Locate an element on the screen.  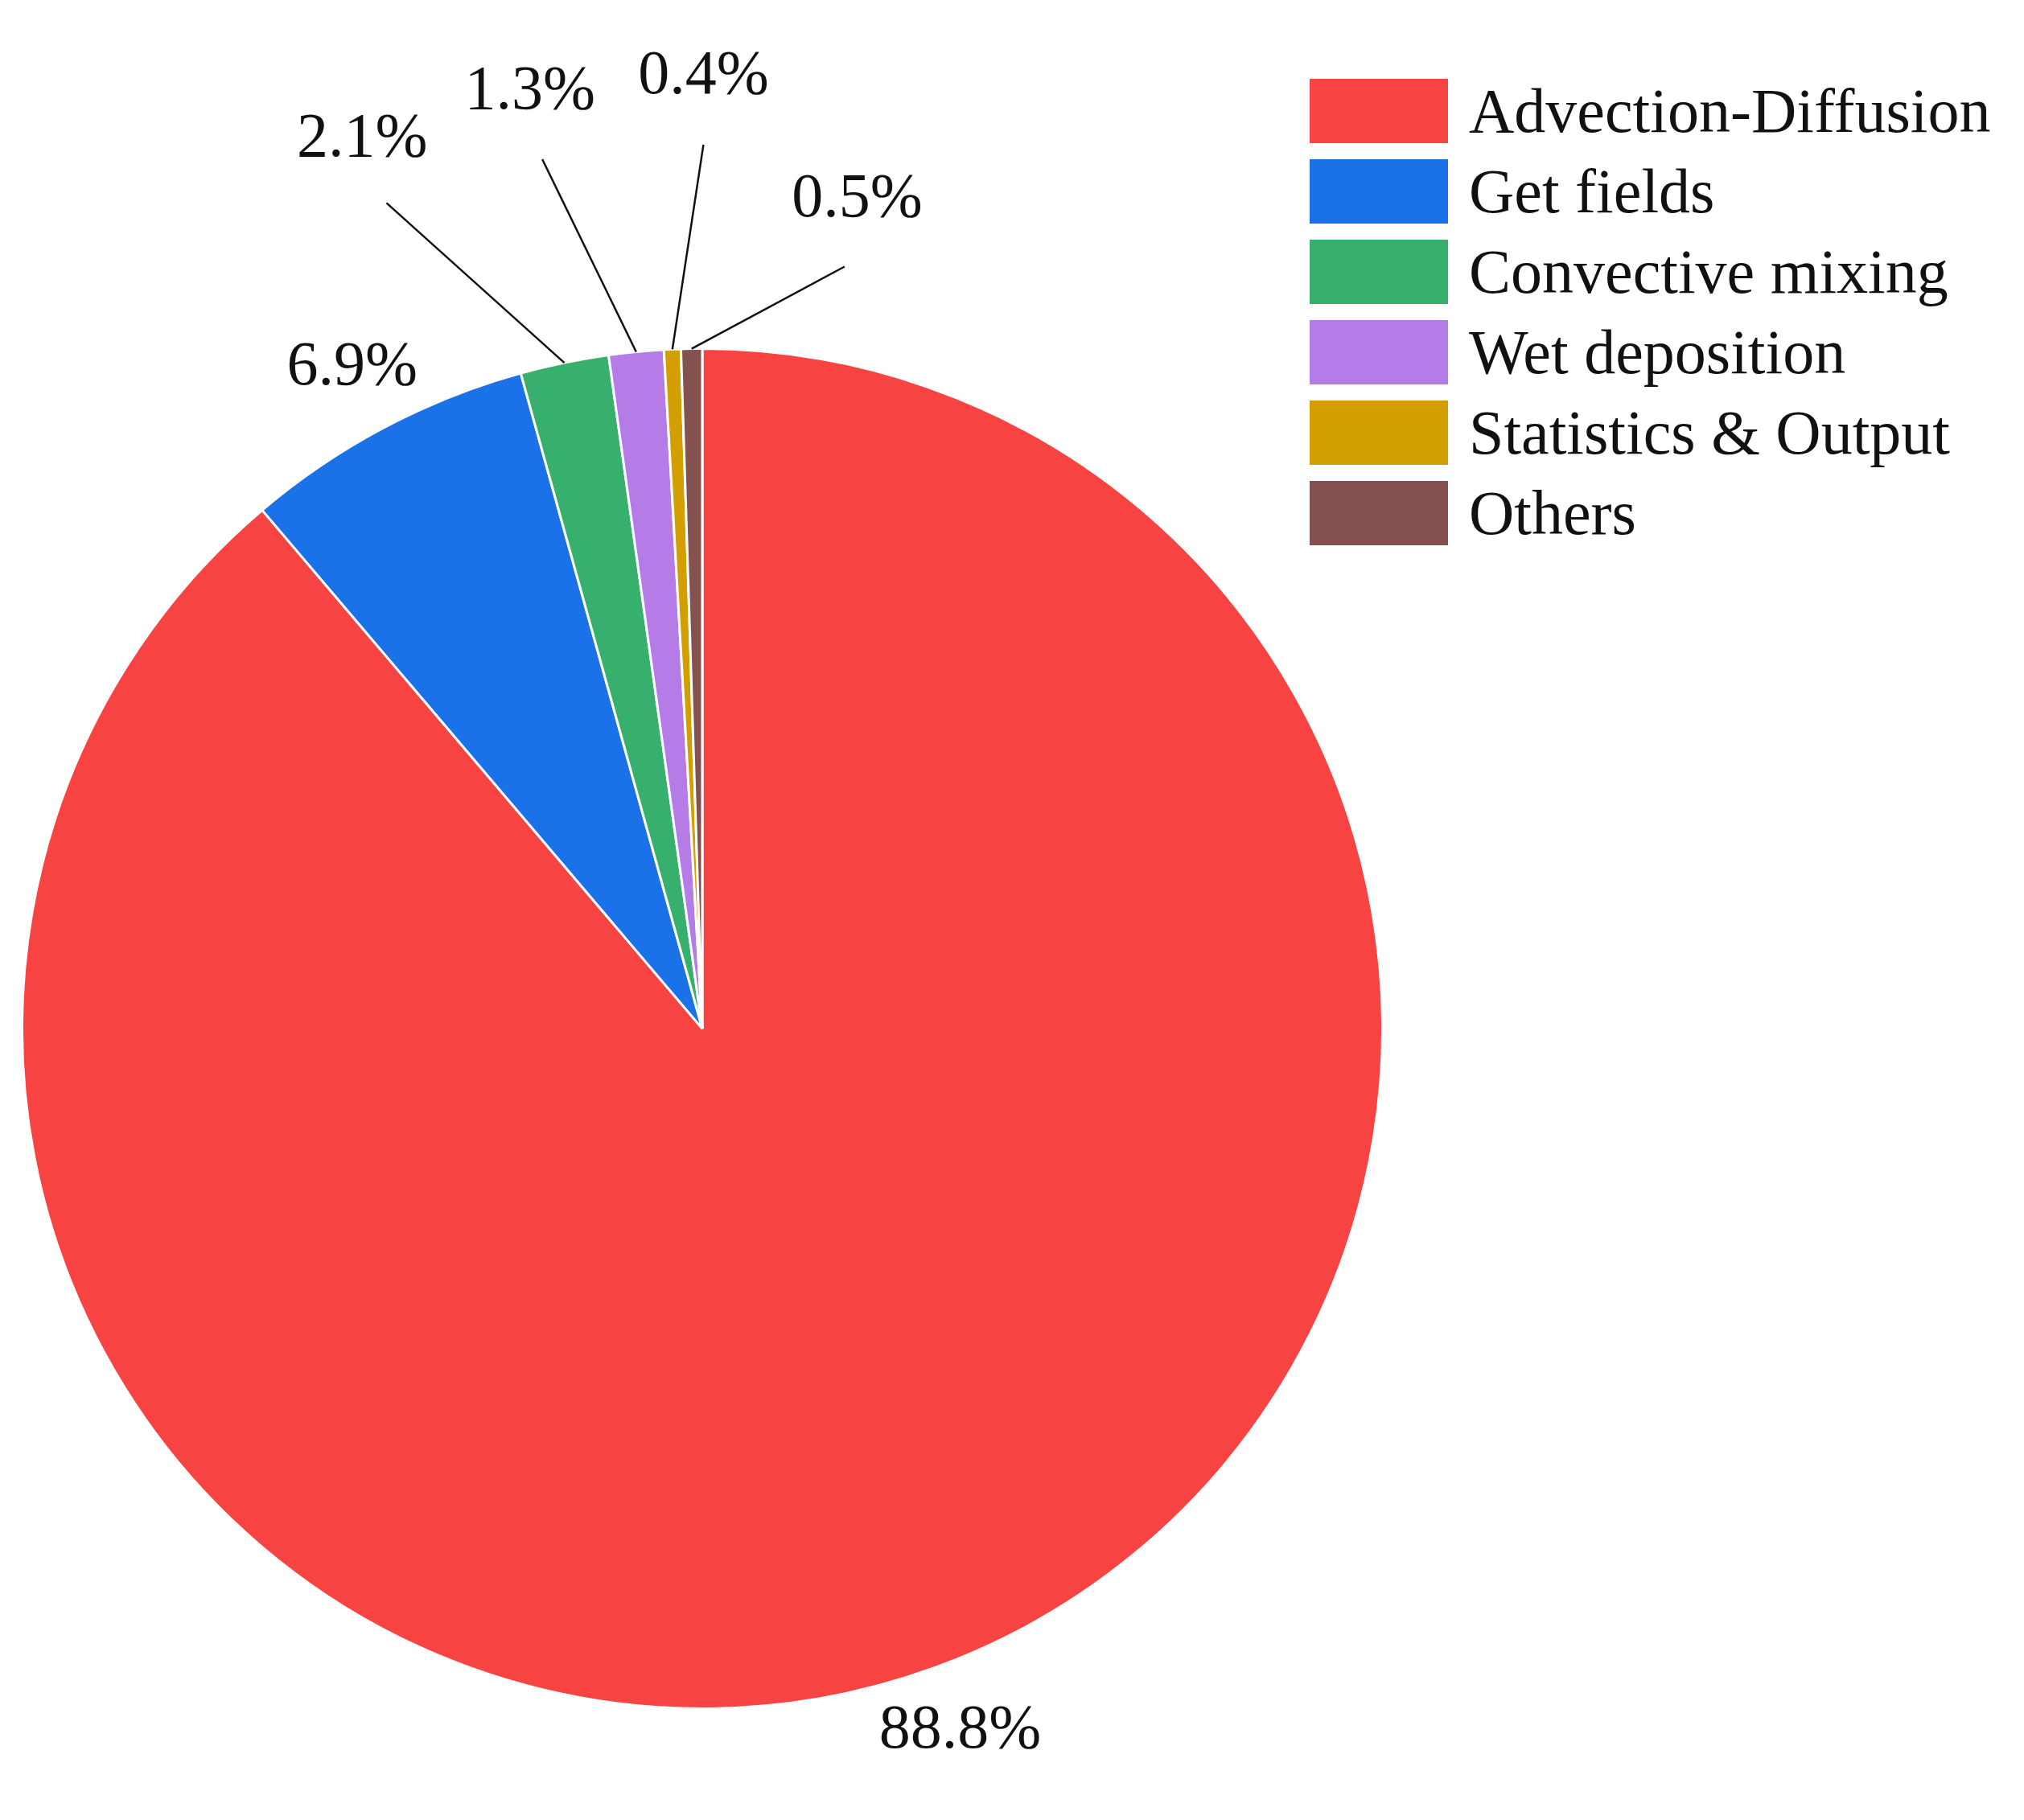
legend-label: Get fields is located at coordinates (1592, 191).